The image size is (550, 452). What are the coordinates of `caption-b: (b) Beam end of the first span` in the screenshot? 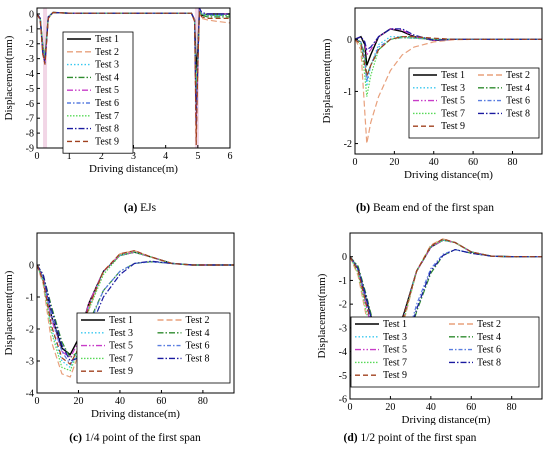 It's located at (425, 208).